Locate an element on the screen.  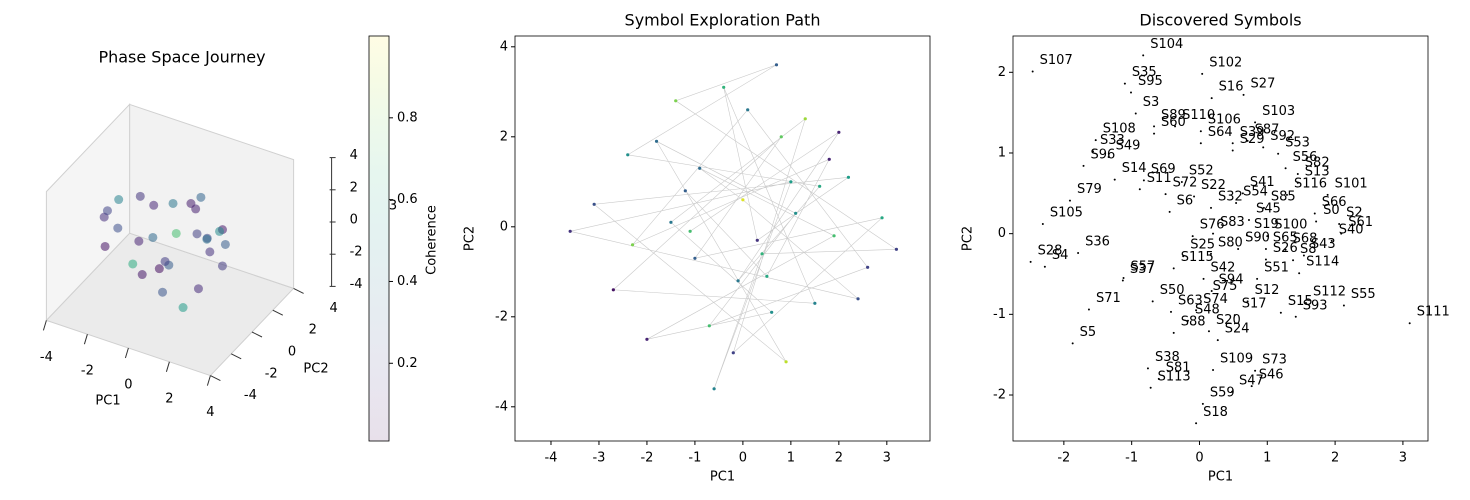
point-label: S27 is located at coordinates (1263, 83).